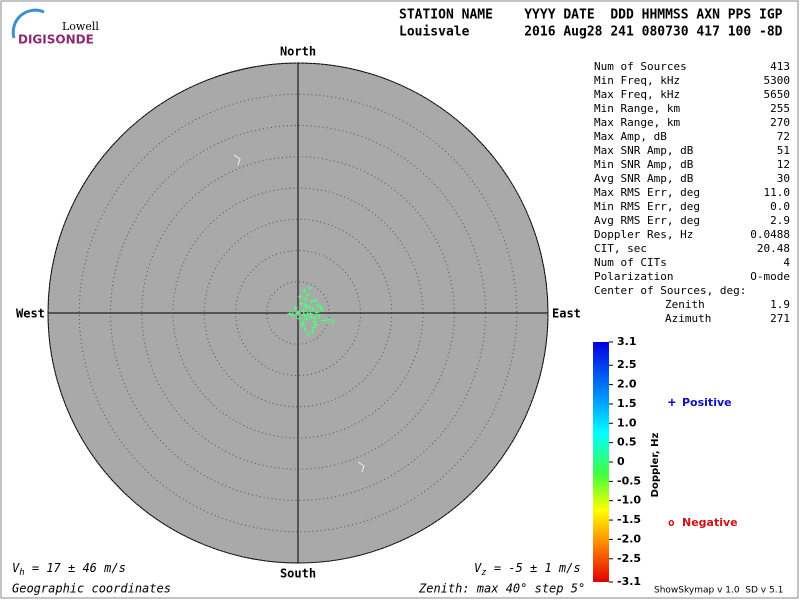 The height and width of the screenshot is (600, 800). What do you see at coordinates (777, 80) in the screenshot?
I see `stat-value: 5300` at bounding box center [777, 80].